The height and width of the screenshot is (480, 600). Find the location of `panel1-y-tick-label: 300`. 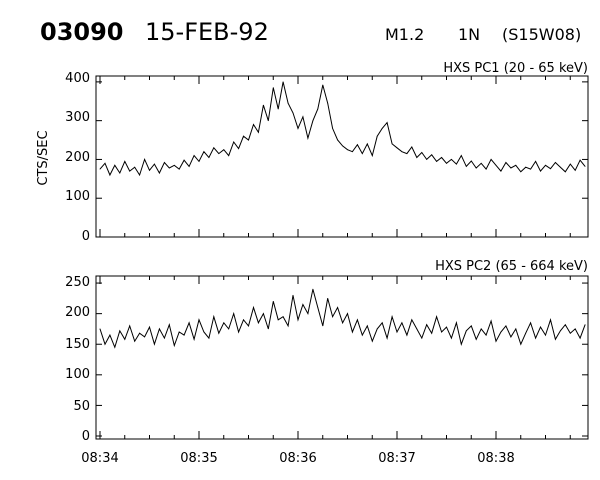

panel1-y-tick-label: 300 is located at coordinates (77, 117).